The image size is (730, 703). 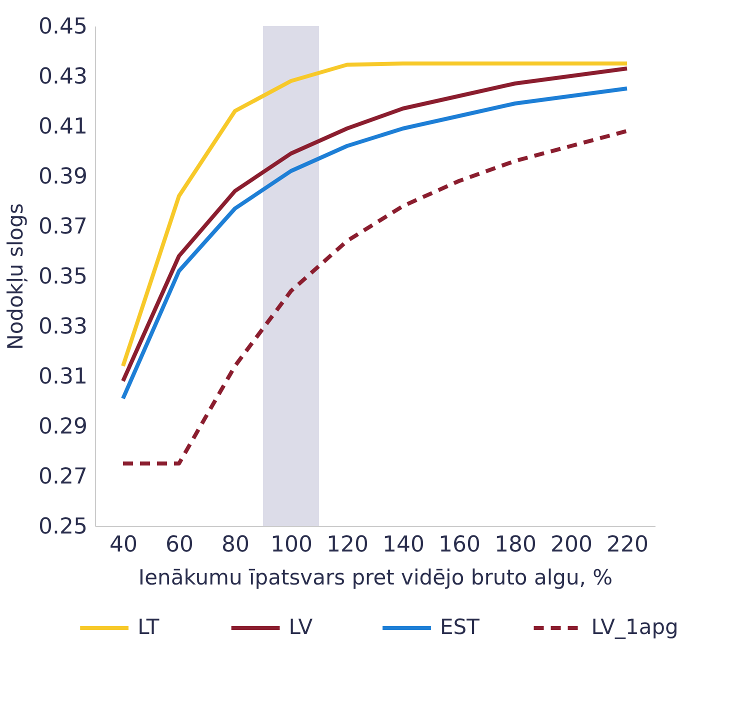 What do you see at coordinates (63, 327) in the screenshot?
I see `y-tick-label: 0.33` at bounding box center [63, 327].